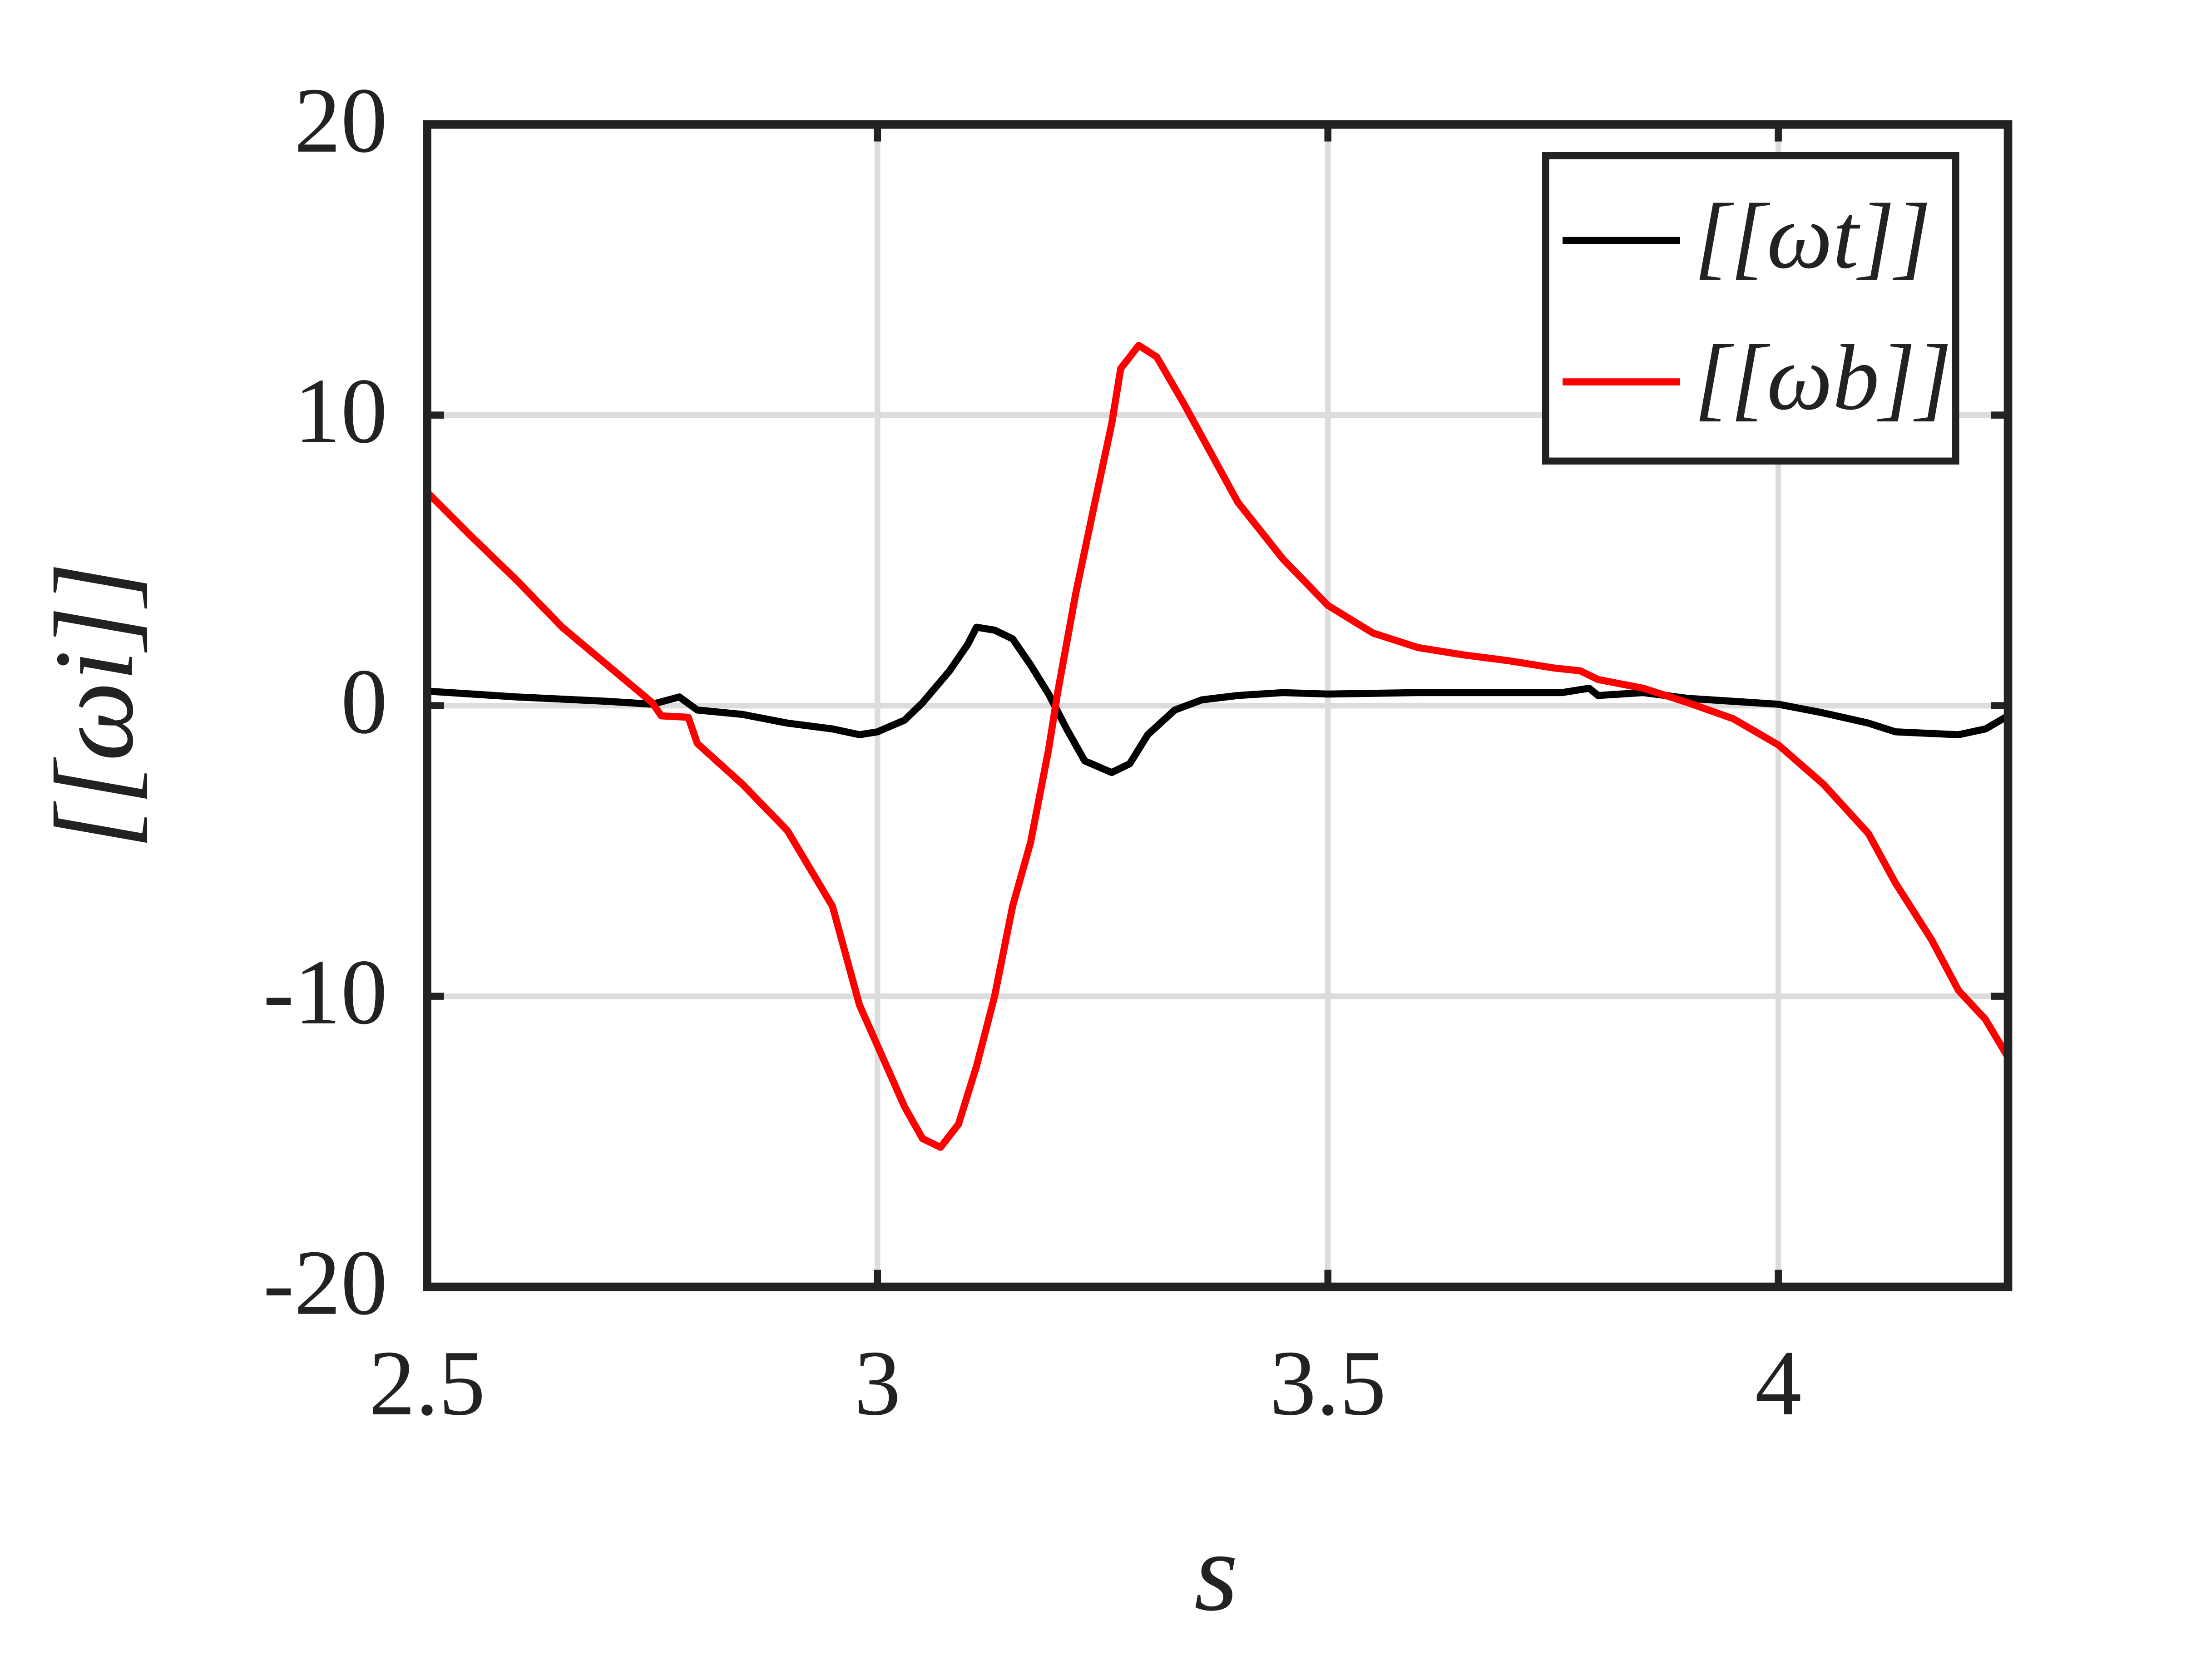  What do you see at coordinates (1778, 1384) in the screenshot?
I see `x-tick-label: 4` at bounding box center [1778, 1384].